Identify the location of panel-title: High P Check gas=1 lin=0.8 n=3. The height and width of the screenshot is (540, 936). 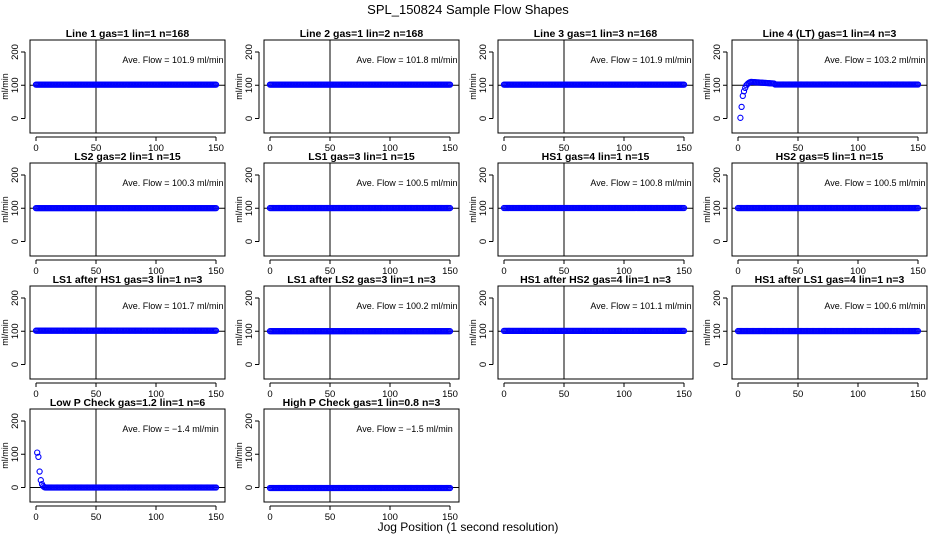
(362, 403).